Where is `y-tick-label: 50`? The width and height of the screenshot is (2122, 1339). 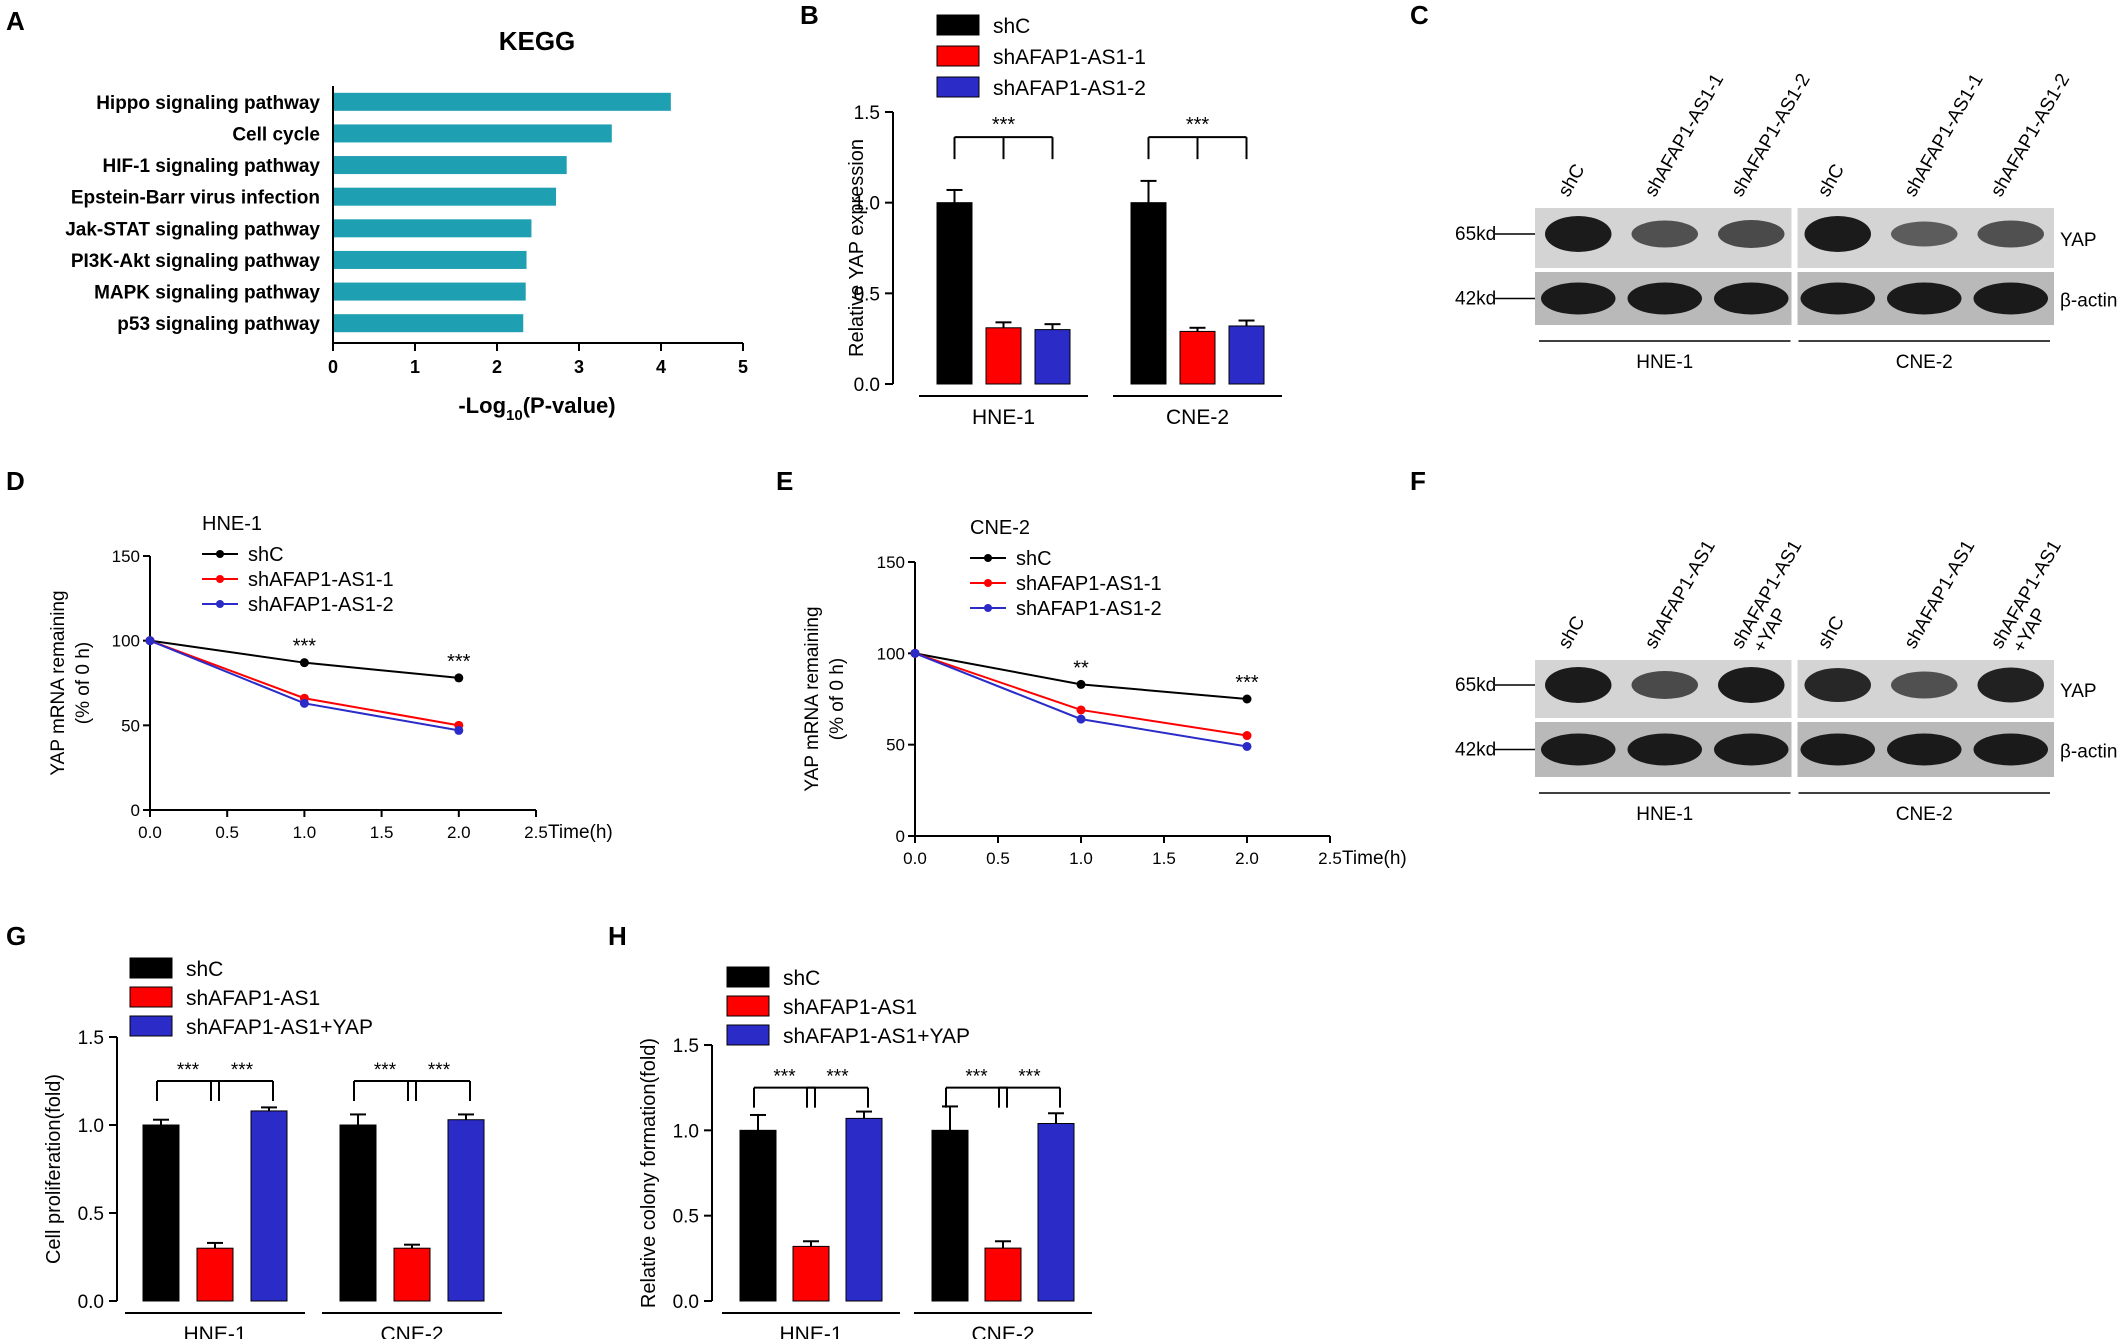 y-tick-label: 50 is located at coordinates (130, 725).